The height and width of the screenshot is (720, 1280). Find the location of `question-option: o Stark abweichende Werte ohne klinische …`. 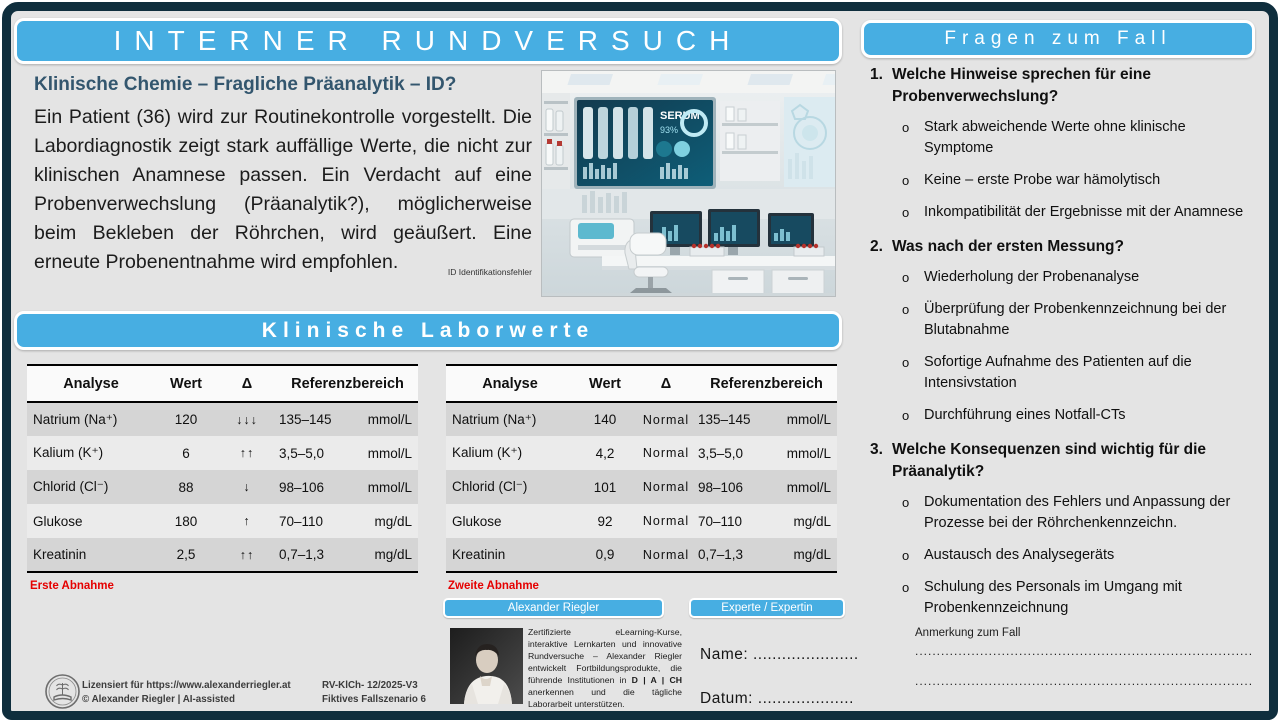

question-option: o Stark abweichende Werte ohne klinische … is located at coordinates (1083, 138).